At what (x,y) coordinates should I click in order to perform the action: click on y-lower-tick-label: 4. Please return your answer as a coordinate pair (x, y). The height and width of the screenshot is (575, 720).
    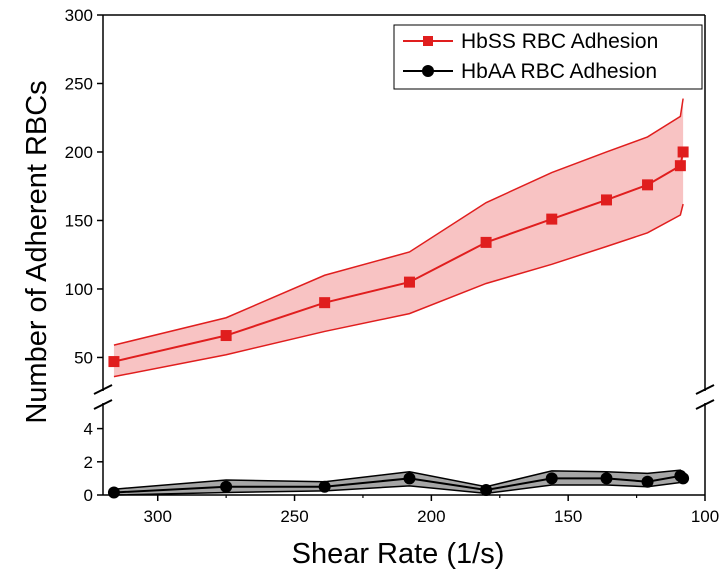
    Looking at the image, I should click on (88, 429).